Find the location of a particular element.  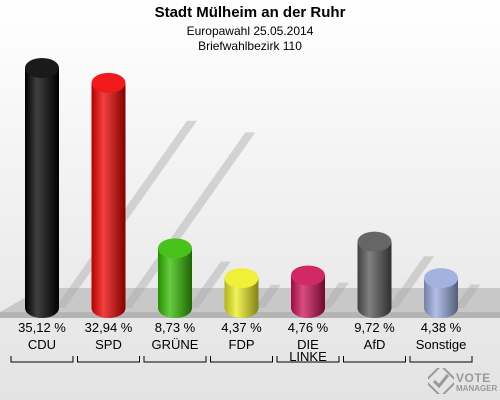

bar-top-gr-ne is located at coordinates (175, 248).